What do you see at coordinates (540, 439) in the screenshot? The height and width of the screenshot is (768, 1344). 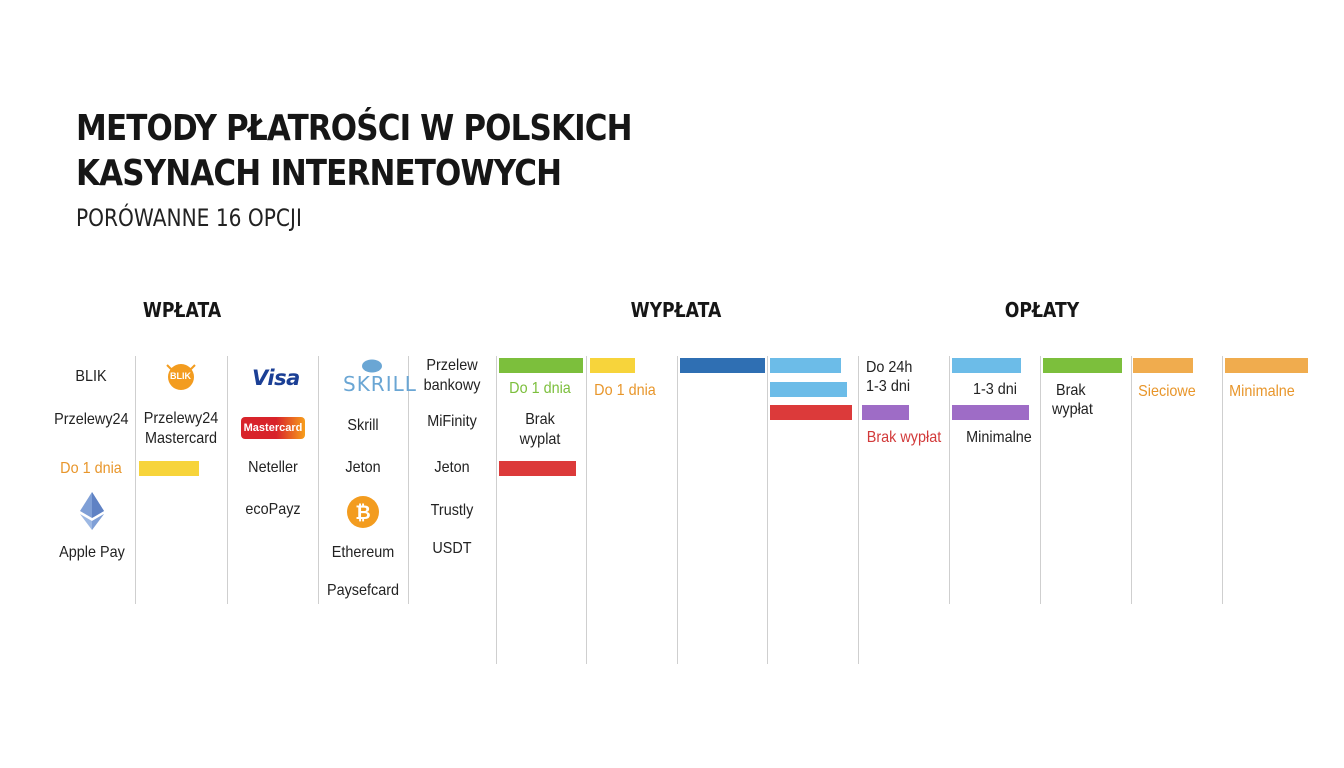 I see `label-wyplat-line2: wyplat` at bounding box center [540, 439].